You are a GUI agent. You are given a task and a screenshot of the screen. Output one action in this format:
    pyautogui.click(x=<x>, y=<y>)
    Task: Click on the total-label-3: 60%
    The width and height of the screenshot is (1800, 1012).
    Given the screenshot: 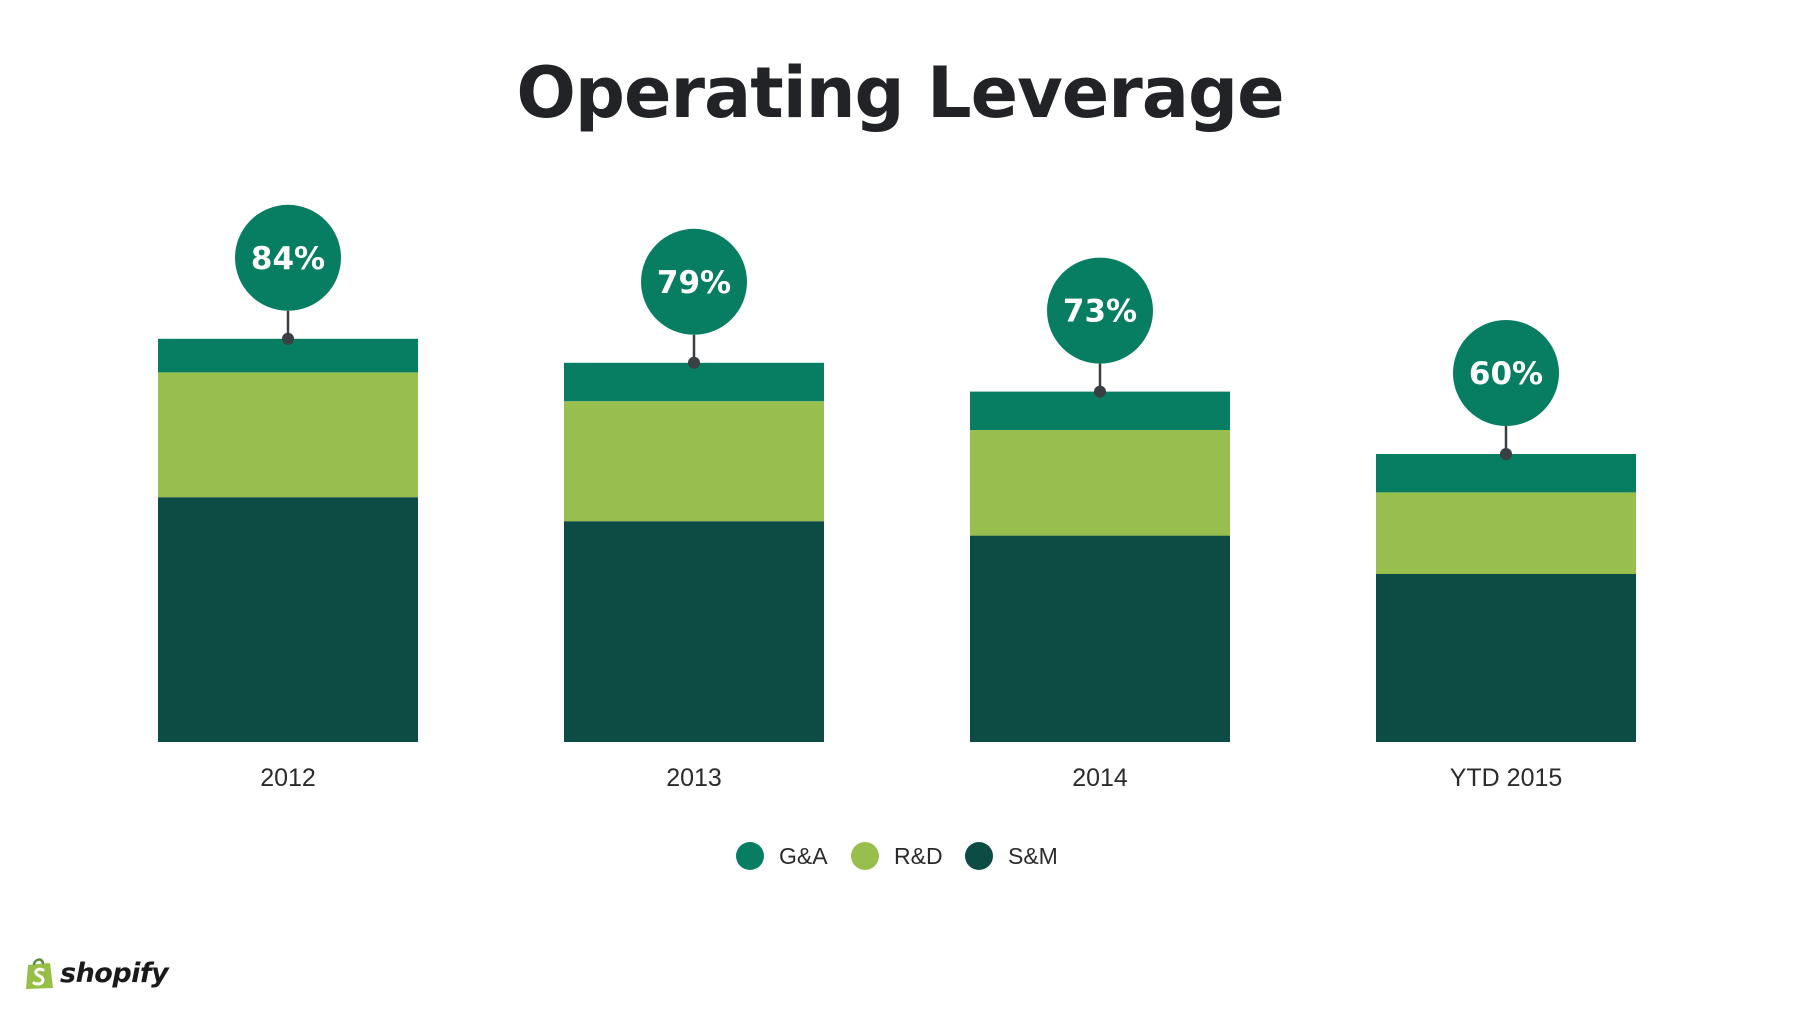 What is the action you would take?
    pyautogui.click(x=1506, y=374)
    